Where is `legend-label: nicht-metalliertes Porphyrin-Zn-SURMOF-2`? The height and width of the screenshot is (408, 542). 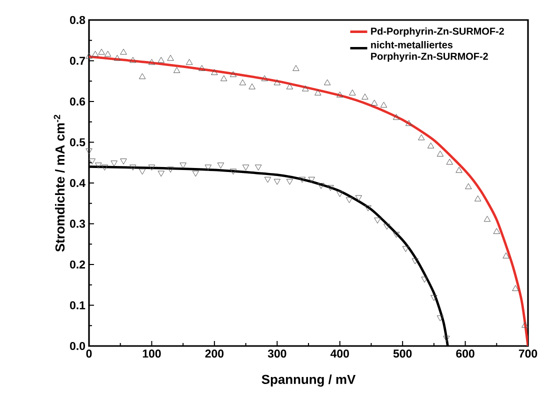 legend-label: nicht-metalliertes Porphyrin-Zn-SURMOF-2 is located at coordinates (429, 51).